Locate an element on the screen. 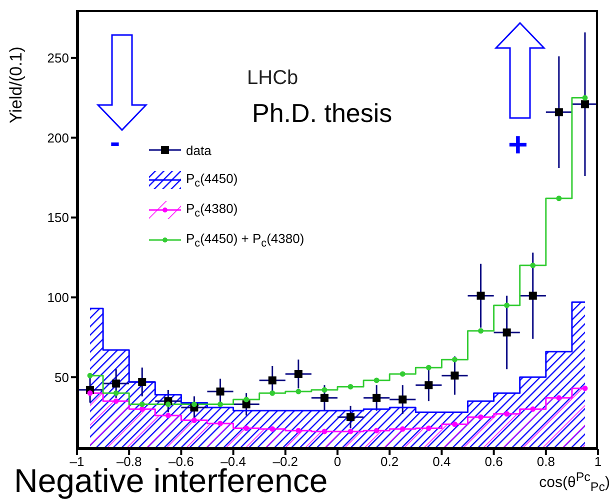 Image resolution: width=612 pixels, height=504 pixels. x-tick-label: 1 is located at coordinates (598, 462).